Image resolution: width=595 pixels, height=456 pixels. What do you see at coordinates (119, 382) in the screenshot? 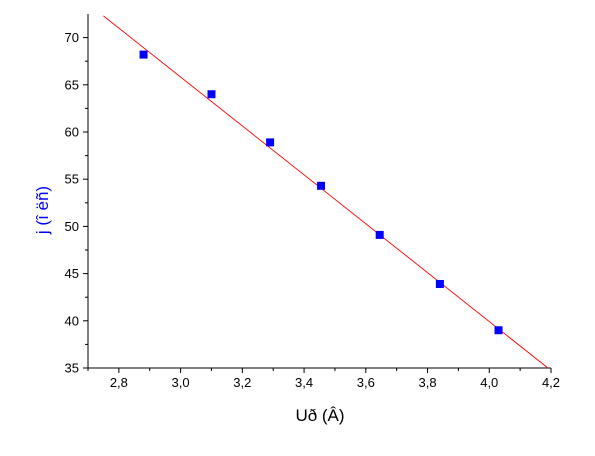
I see `x-tick-label: 2,8` at bounding box center [119, 382].